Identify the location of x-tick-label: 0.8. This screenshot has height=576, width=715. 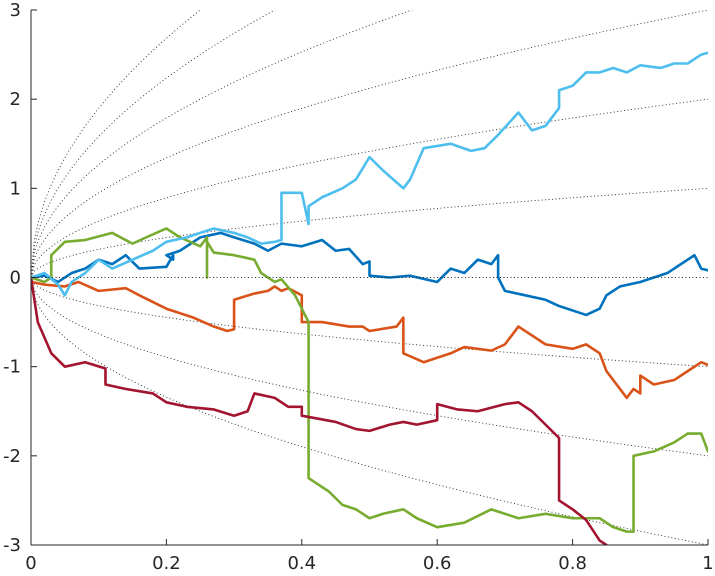
(572, 563).